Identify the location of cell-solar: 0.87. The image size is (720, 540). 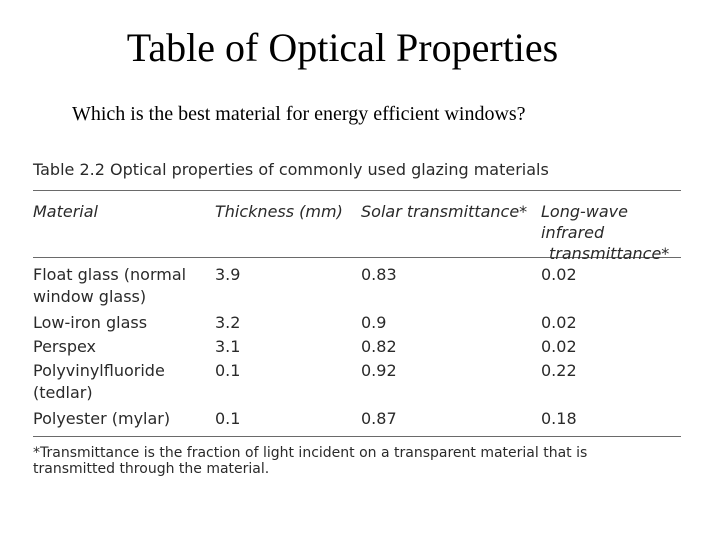
(379, 418).